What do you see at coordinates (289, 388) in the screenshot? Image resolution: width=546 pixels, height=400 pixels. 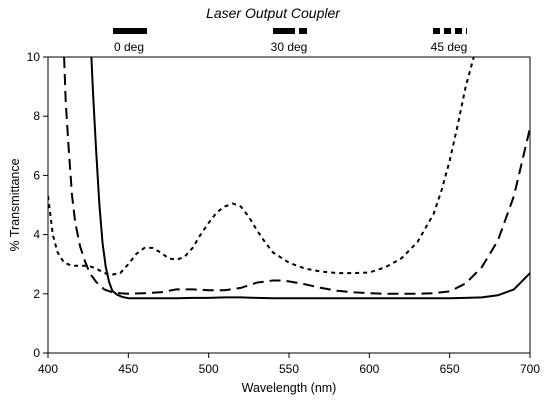 I see `x-axis-label: Wavelength (nm)` at bounding box center [289, 388].